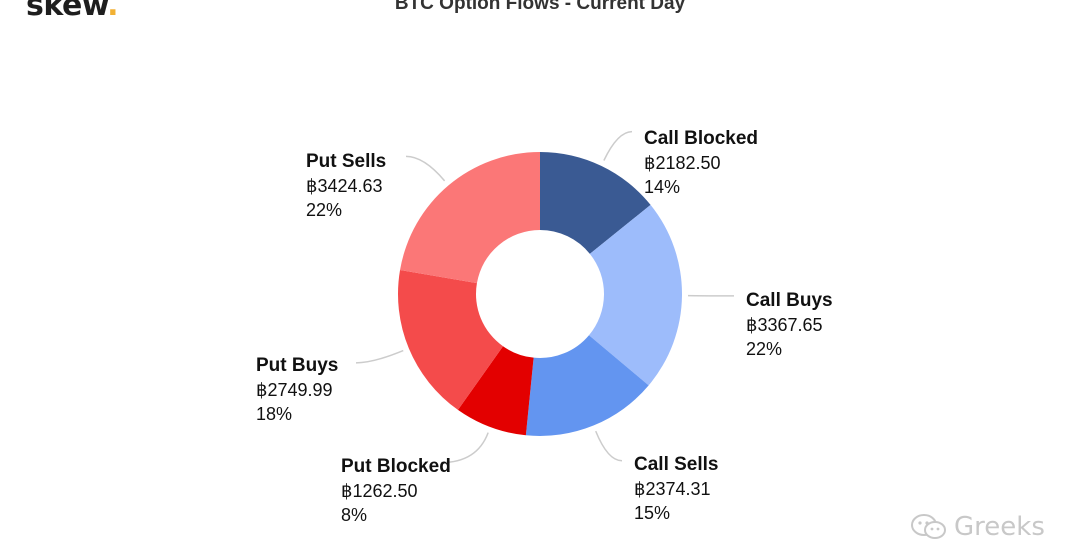  What do you see at coordinates (451, 339) in the screenshot?
I see `slice-put-buys` at bounding box center [451, 339].